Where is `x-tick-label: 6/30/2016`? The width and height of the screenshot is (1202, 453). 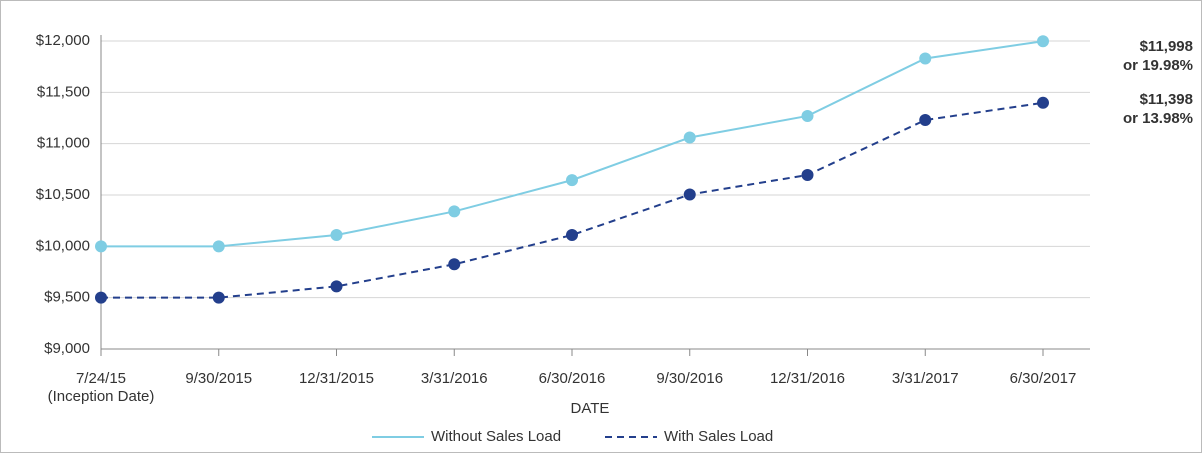
x-tick-label: 6/30/2016 is located at coordinates (572, 378).